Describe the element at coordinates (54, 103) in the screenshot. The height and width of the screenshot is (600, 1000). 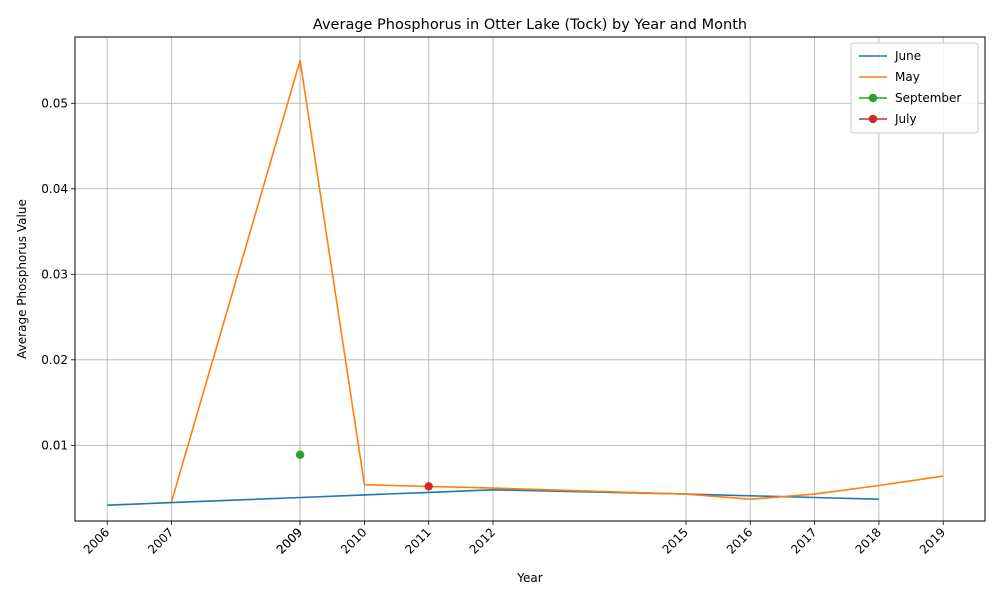
I see `y-tick-label: 0.05` at that location.